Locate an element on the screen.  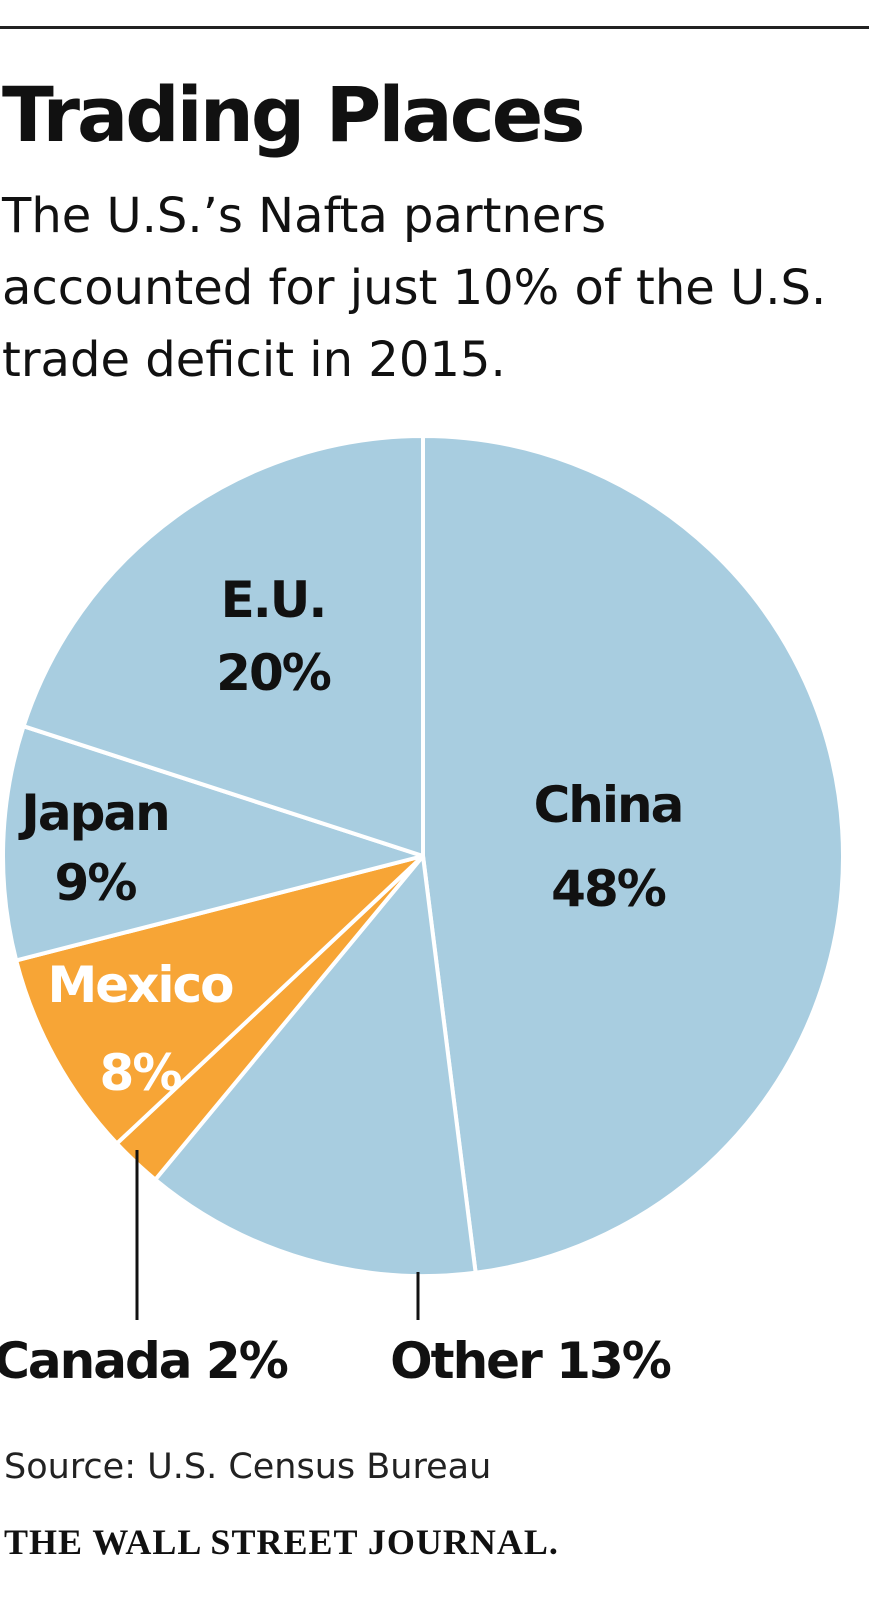
publisher-logo: THE WALL STREET JOURNAL. is located at coordinates (281, 1542).